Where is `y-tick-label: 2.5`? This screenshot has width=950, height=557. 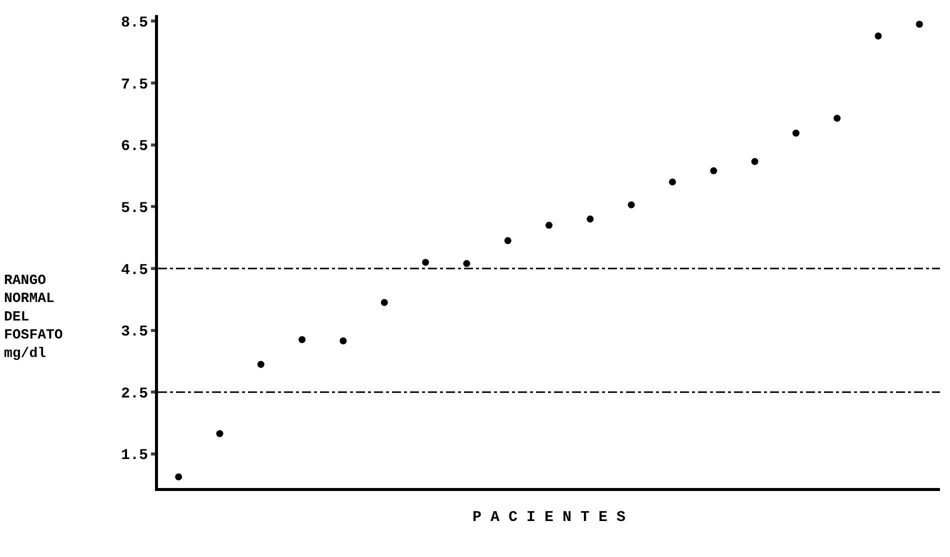
y-tick-label: 2.5 is located at coordinates (134, 393).